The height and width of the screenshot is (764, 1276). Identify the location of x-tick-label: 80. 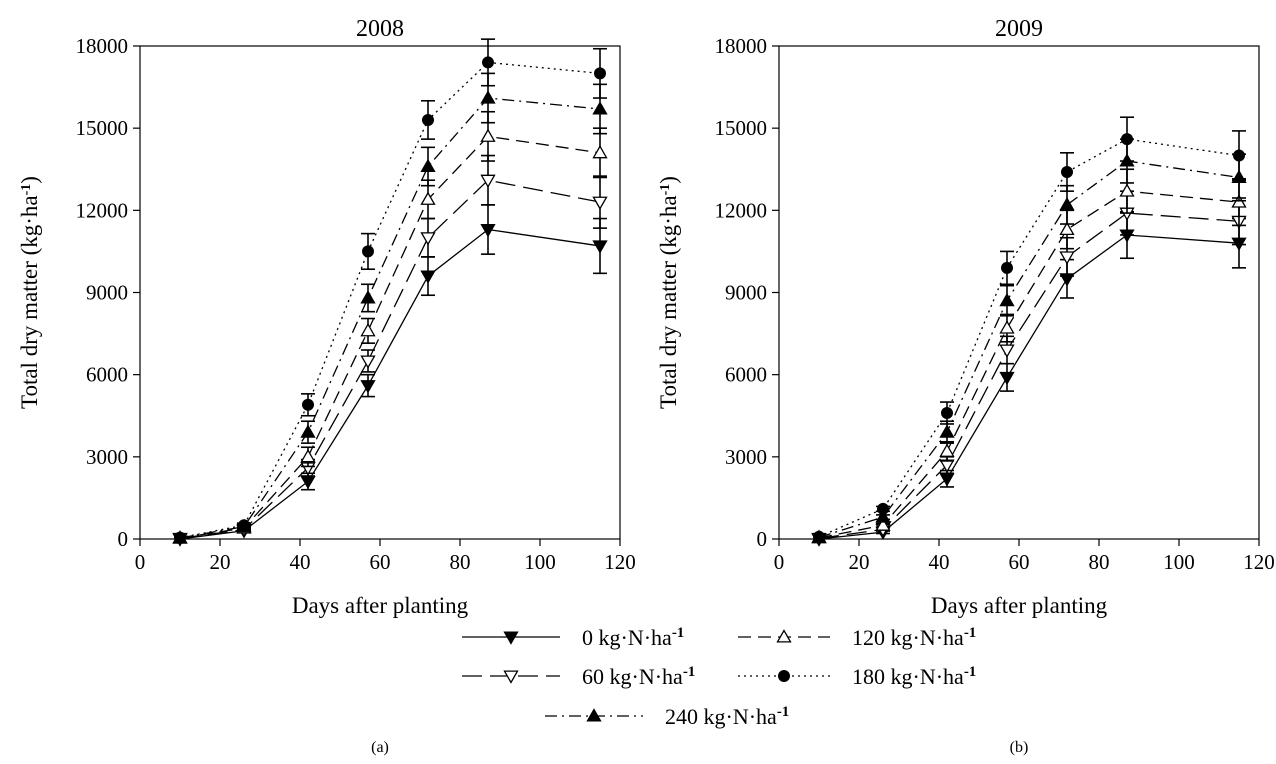
(460, 562).